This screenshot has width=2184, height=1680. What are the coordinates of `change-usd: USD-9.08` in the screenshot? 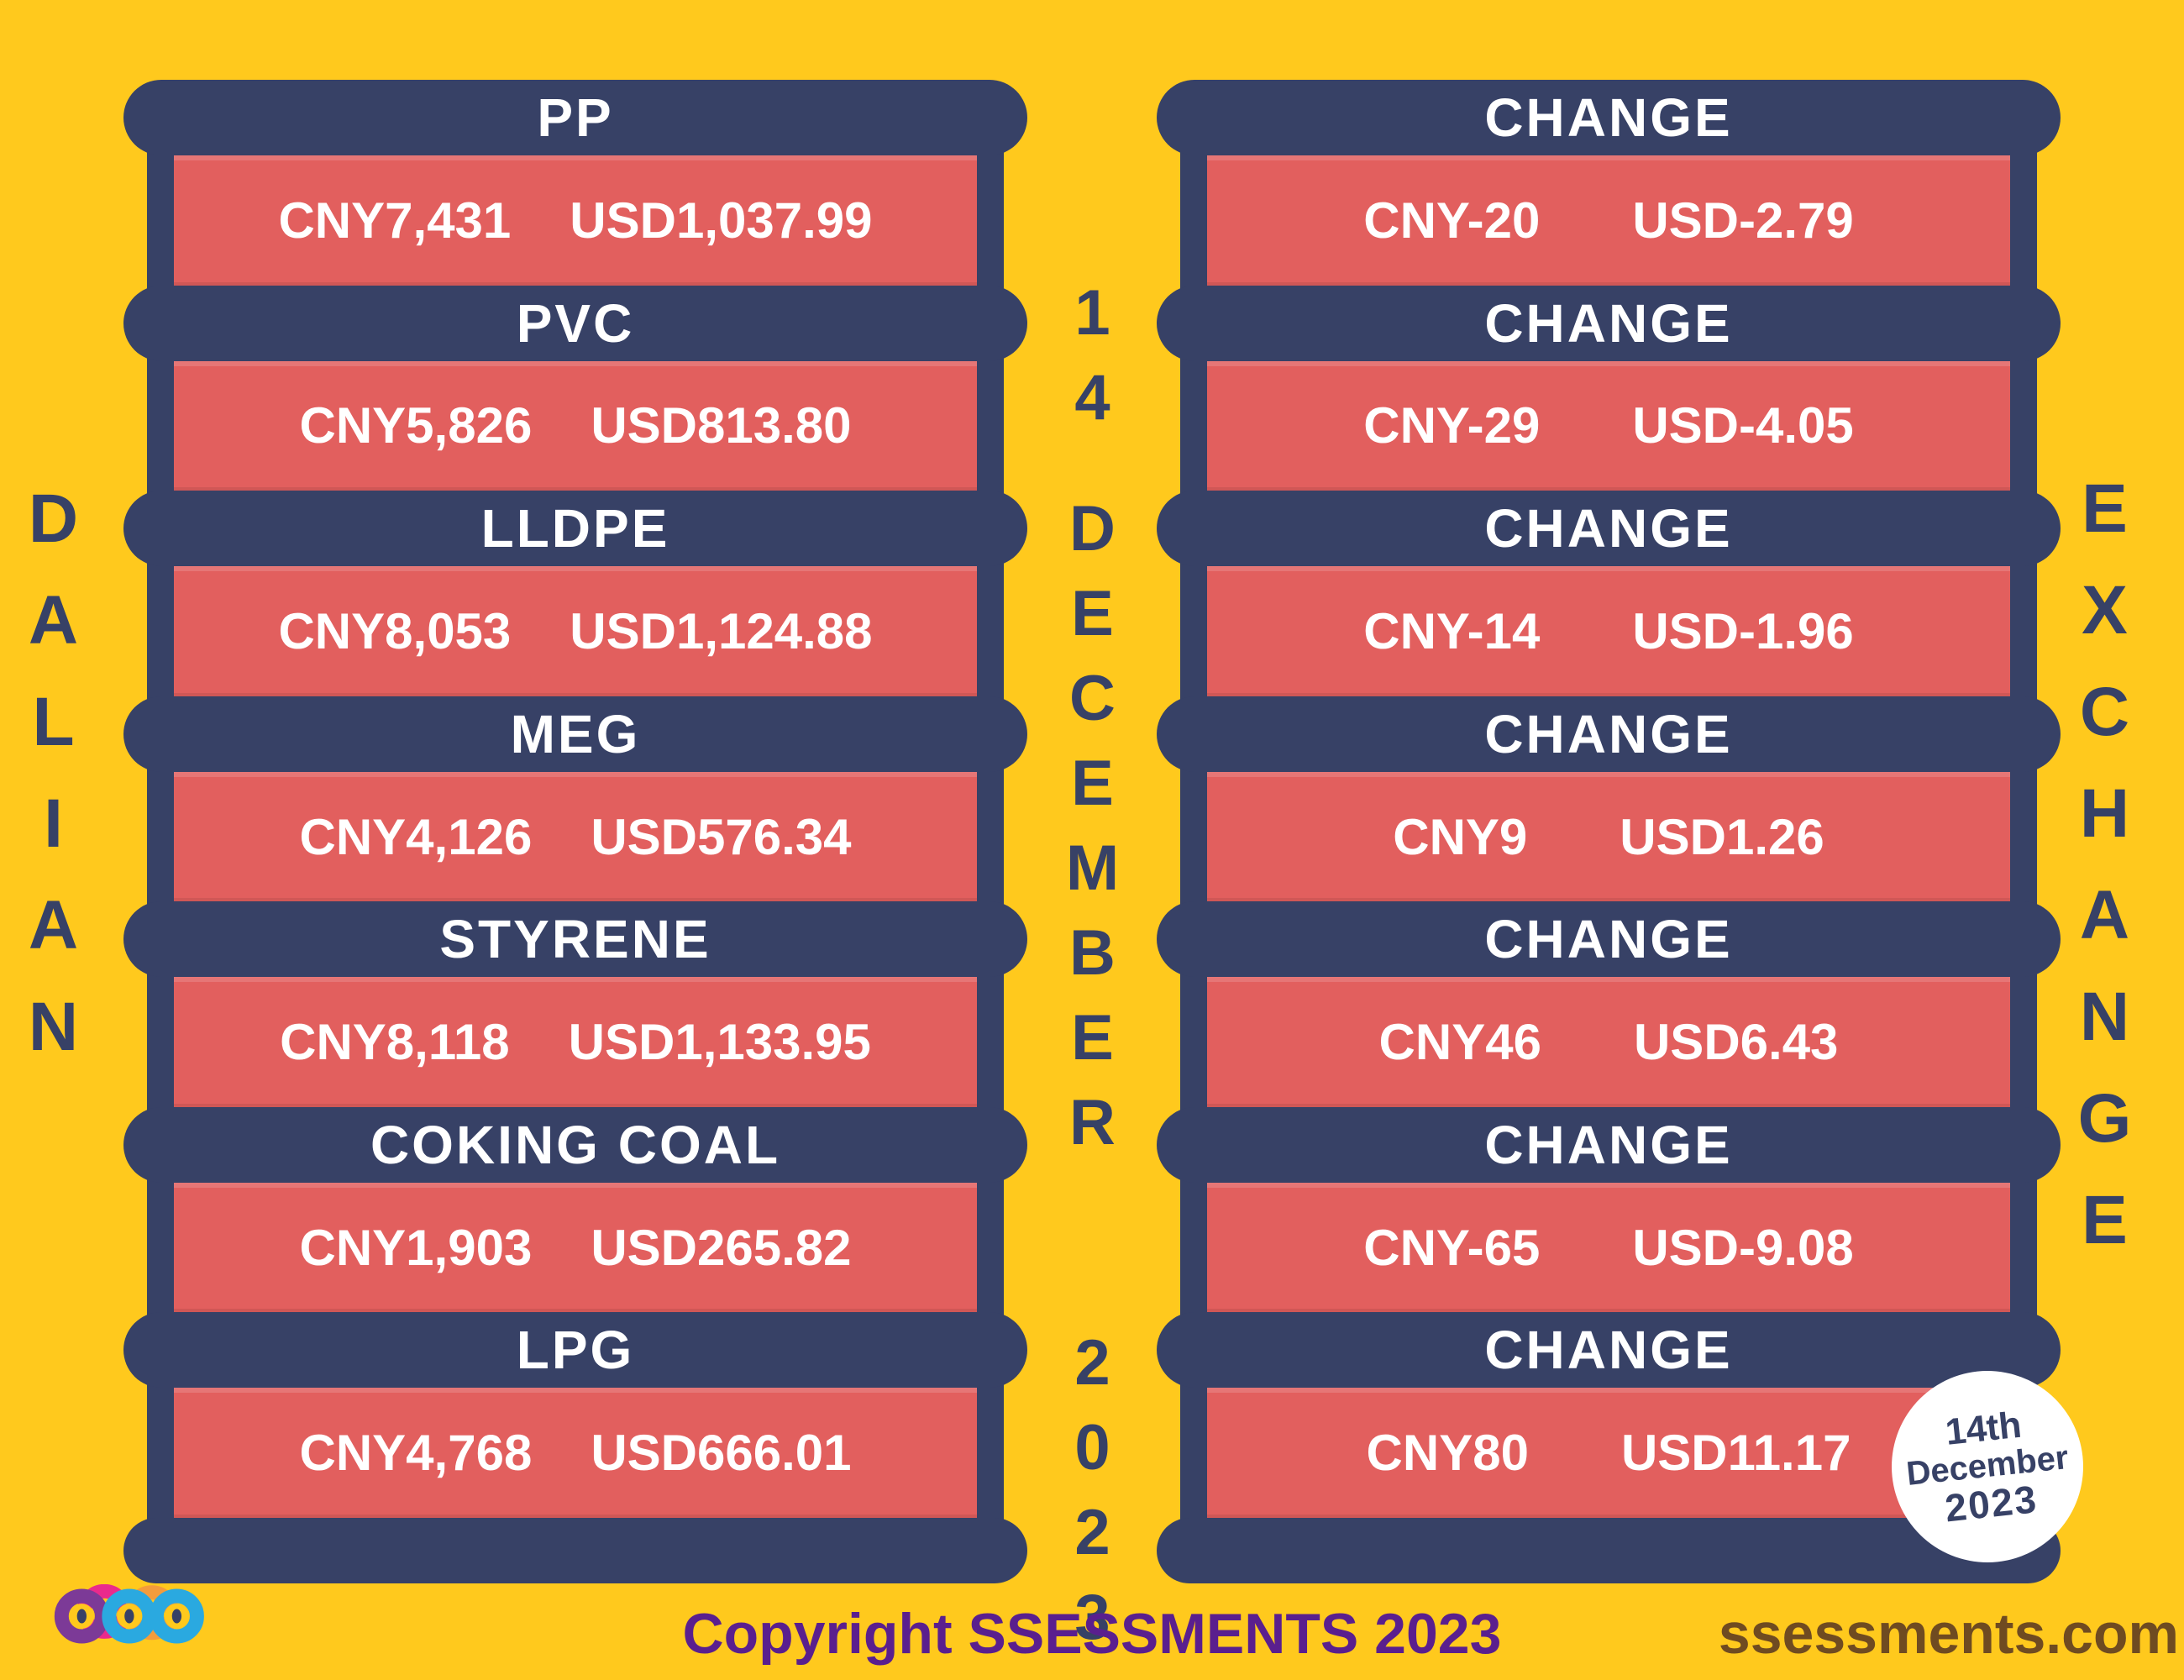 It's located at (1743, 1247).